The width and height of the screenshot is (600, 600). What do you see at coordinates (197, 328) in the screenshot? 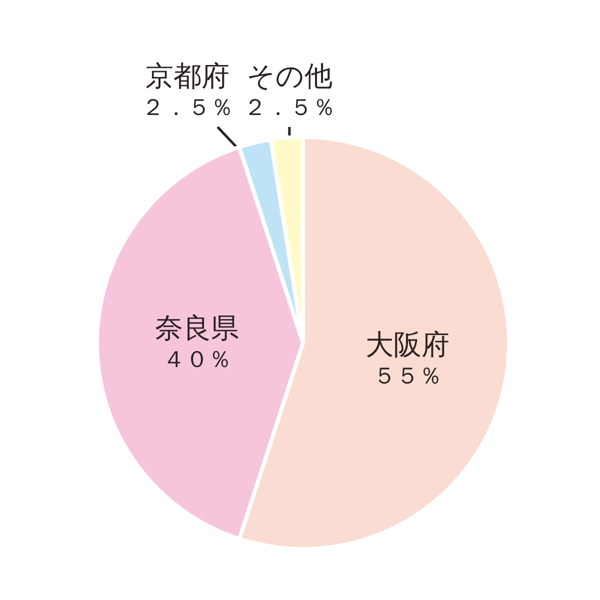
I see `slice-label: 奈良県` at bounding box center [197, 328].